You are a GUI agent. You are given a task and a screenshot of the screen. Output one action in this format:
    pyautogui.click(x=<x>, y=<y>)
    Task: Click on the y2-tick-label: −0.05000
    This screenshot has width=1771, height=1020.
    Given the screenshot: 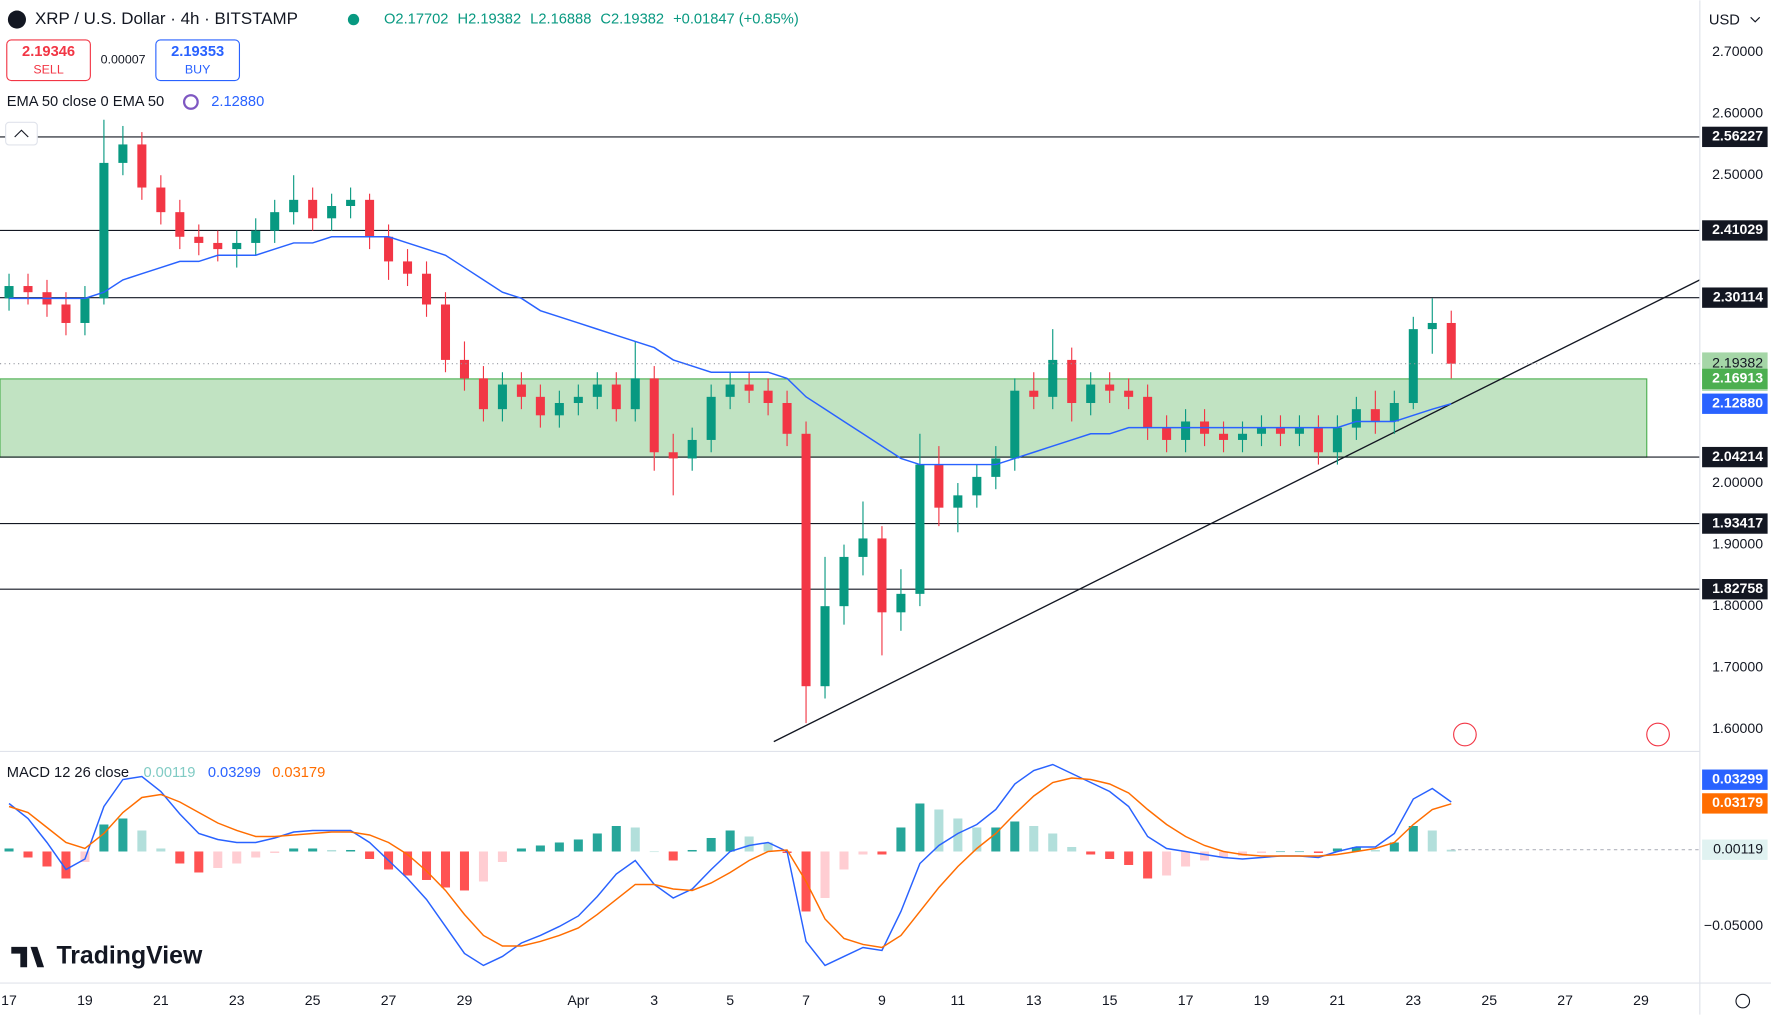 What is the action you would take?
    pyautogui.click(x=1733, y=925)
    